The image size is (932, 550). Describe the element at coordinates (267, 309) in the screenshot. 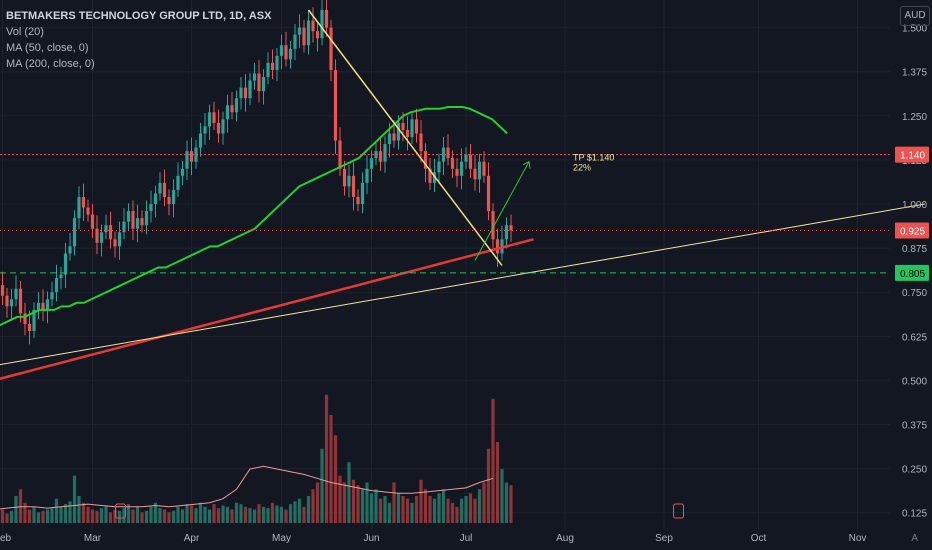

I see `ma200-line` at that location.